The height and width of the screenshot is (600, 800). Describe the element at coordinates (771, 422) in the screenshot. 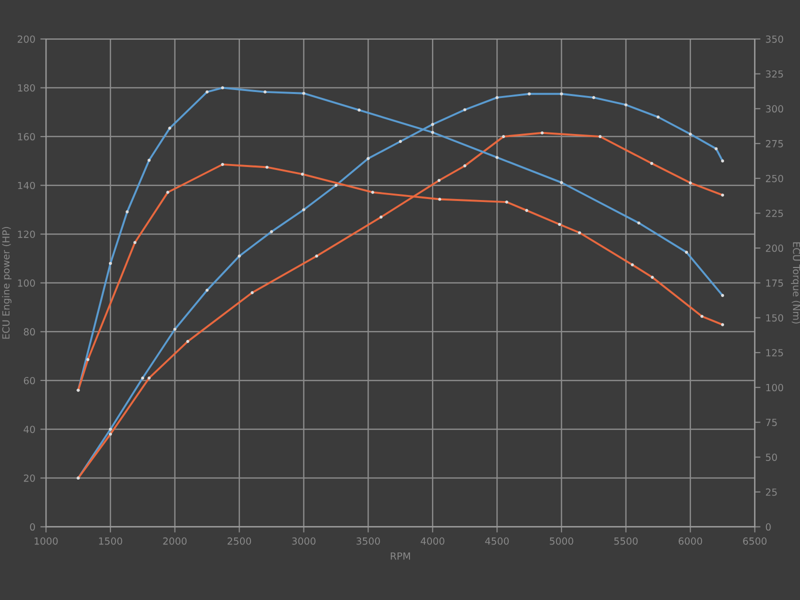

I see `y2-tick-label: 75` at that location.